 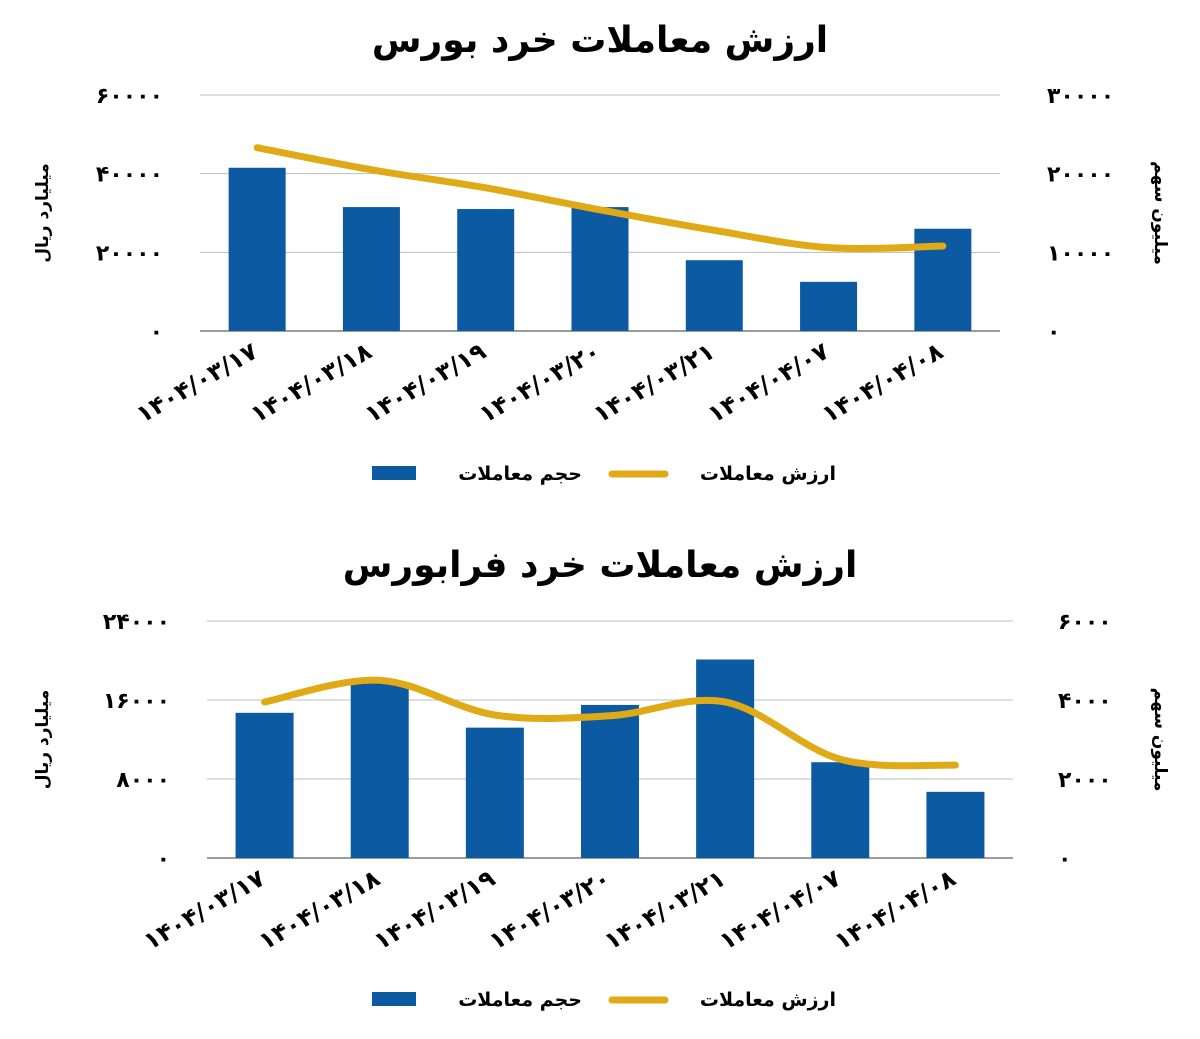 What do you see at coordinates (143, 780) in the screenshot?
I see `left-tick-label: ۸۰۰۰` at bounding box center [143, 780].